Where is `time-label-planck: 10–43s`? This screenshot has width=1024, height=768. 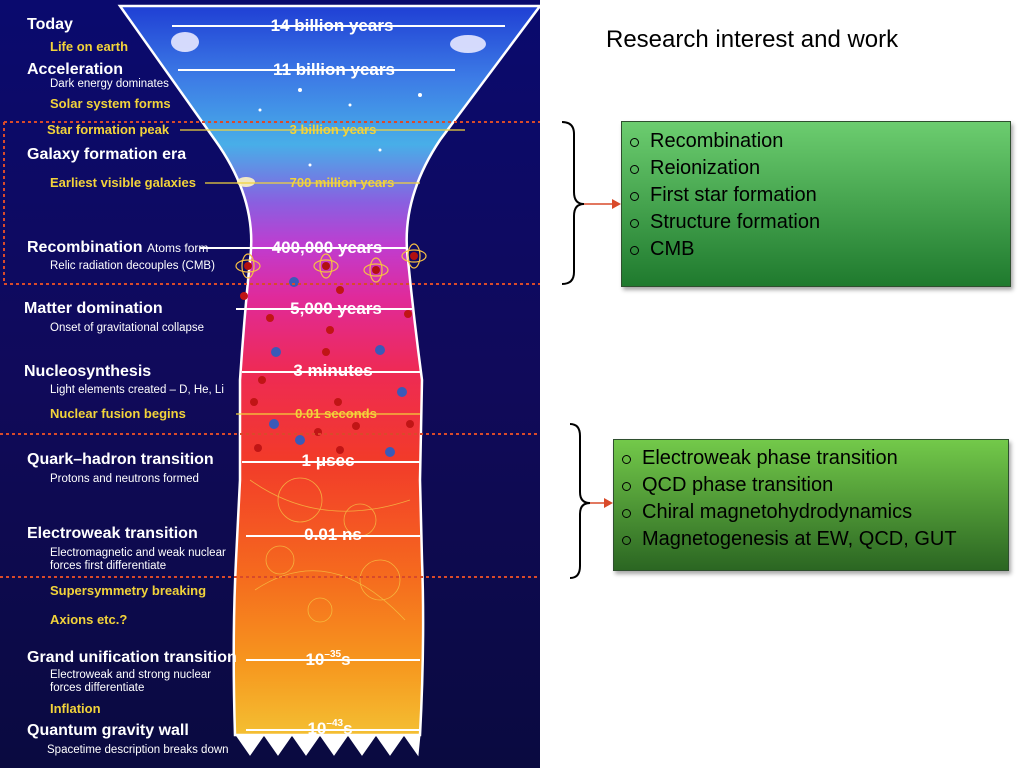
time-label-planck: 10–43s is located at coordinates (330, 728).